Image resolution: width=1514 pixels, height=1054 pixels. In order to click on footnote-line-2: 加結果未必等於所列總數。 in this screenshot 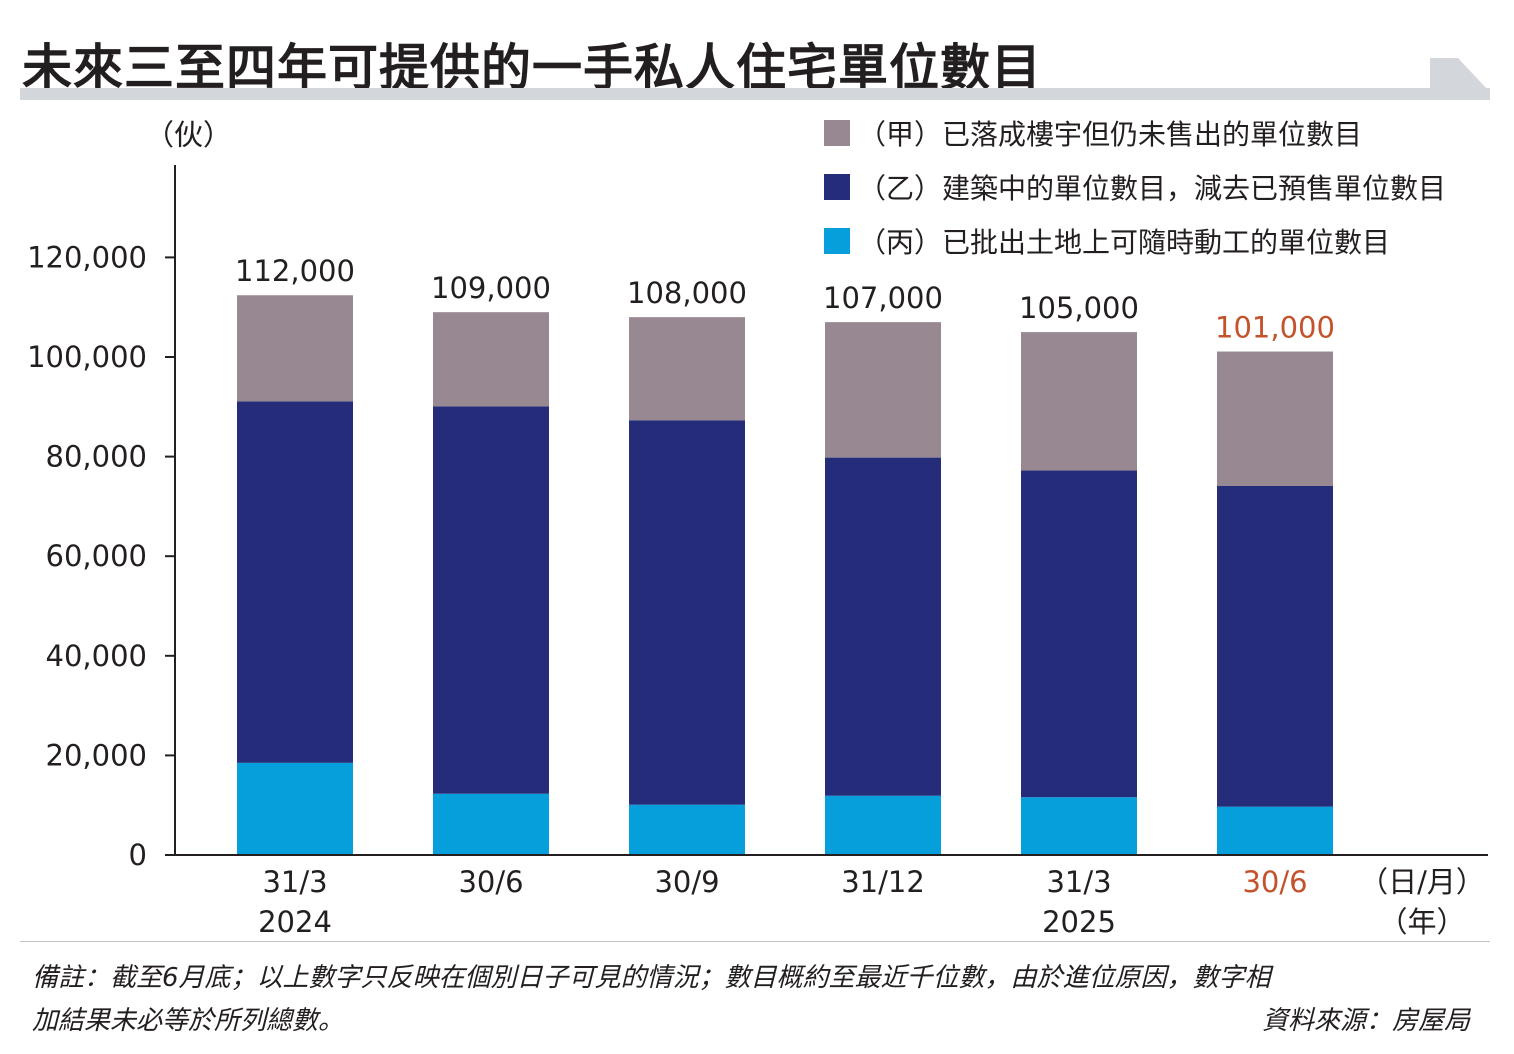, I will do `click(188, 1021)`.